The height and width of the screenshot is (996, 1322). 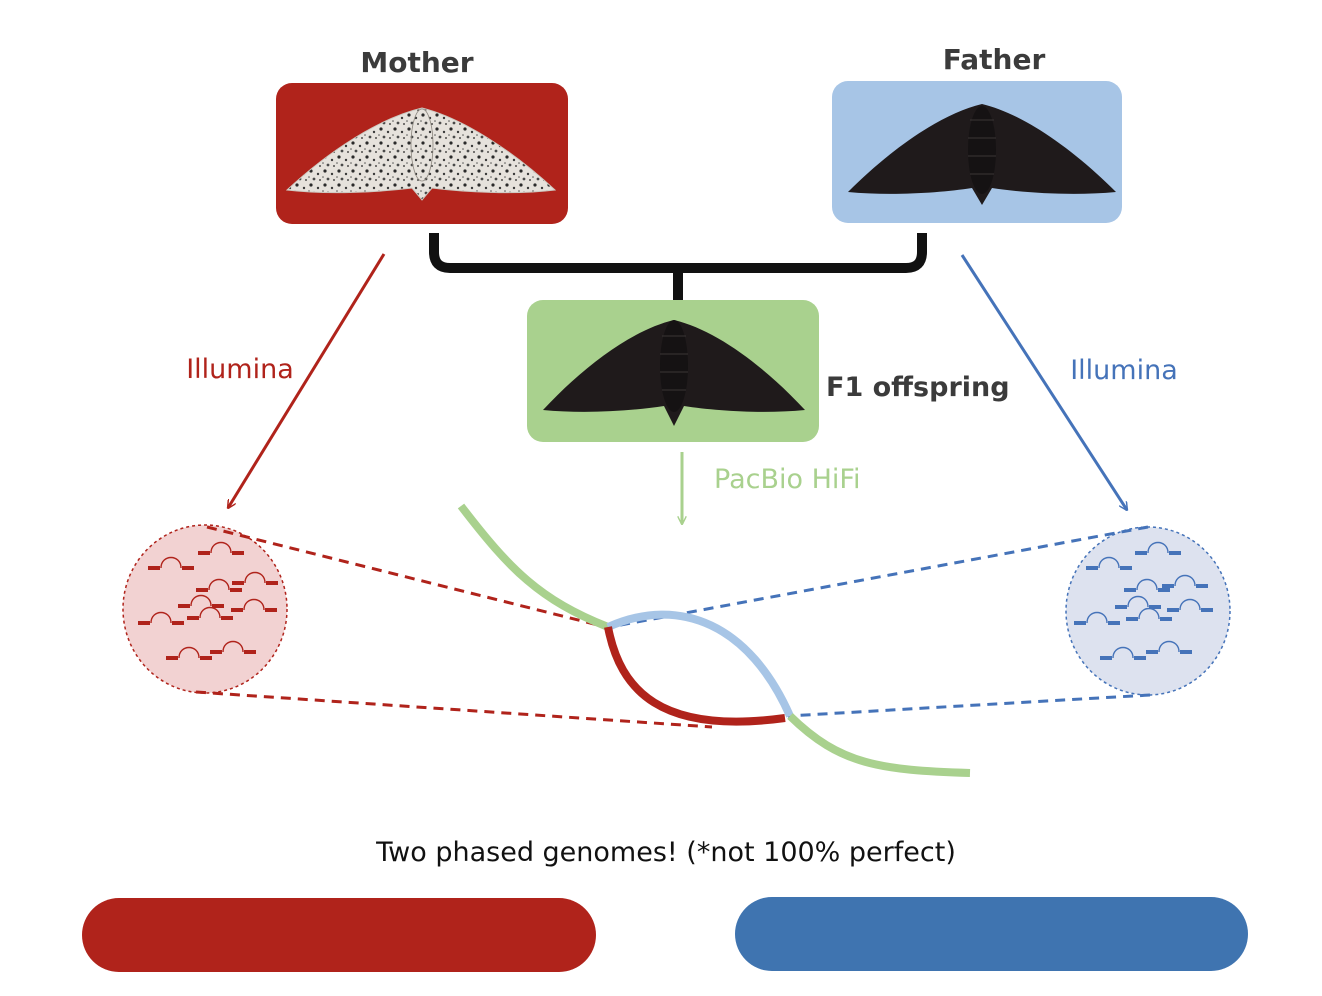 I want to click on father-box, so click(x=977, y=152).